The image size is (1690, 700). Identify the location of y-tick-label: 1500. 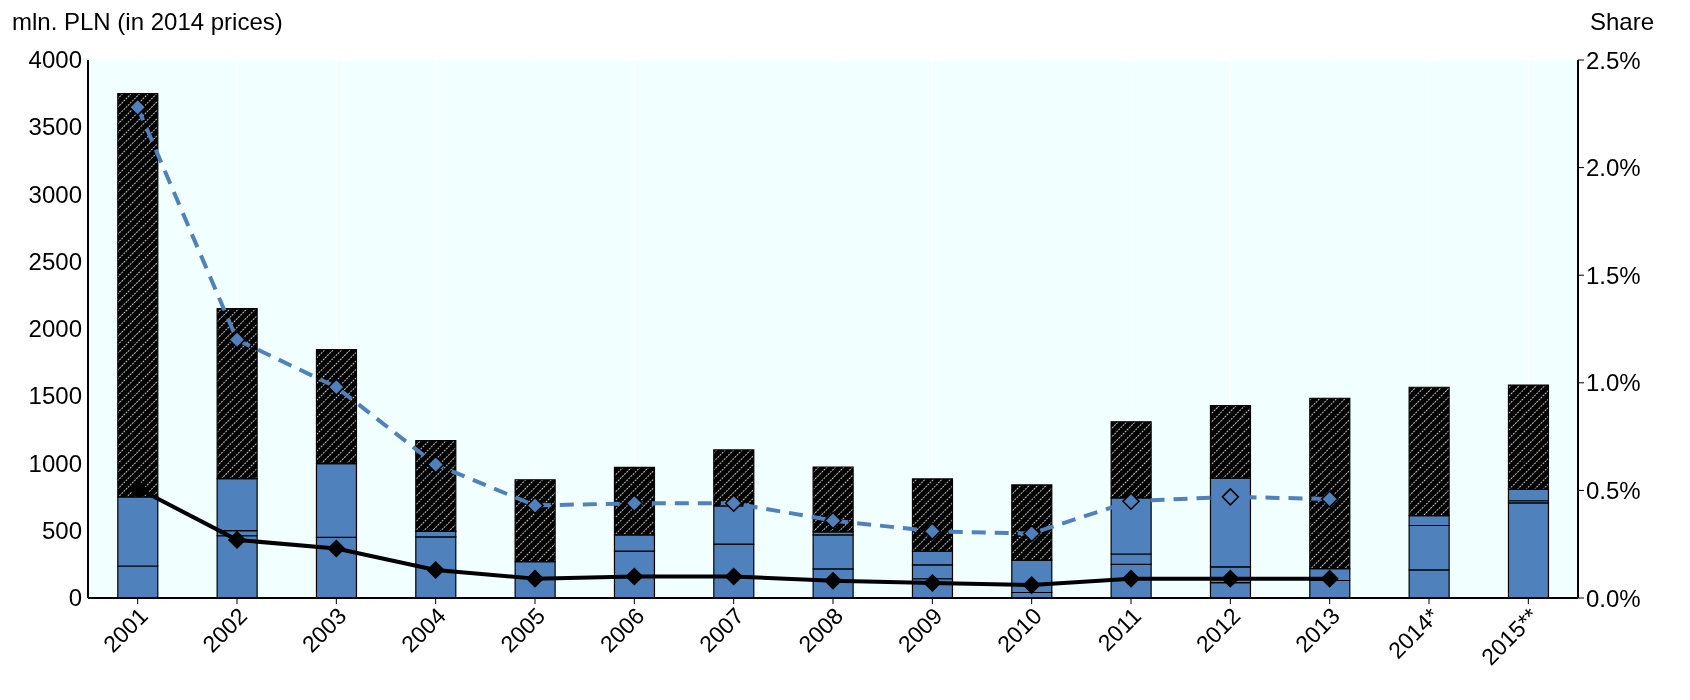
(55, 396).